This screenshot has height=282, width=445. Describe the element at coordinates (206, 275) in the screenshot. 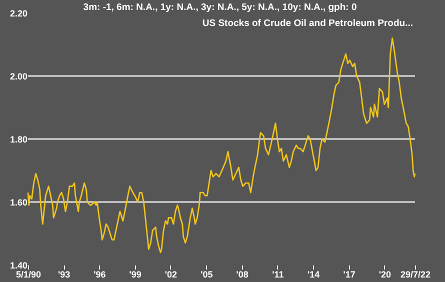

I see `x-tick-label: '05` at that location.